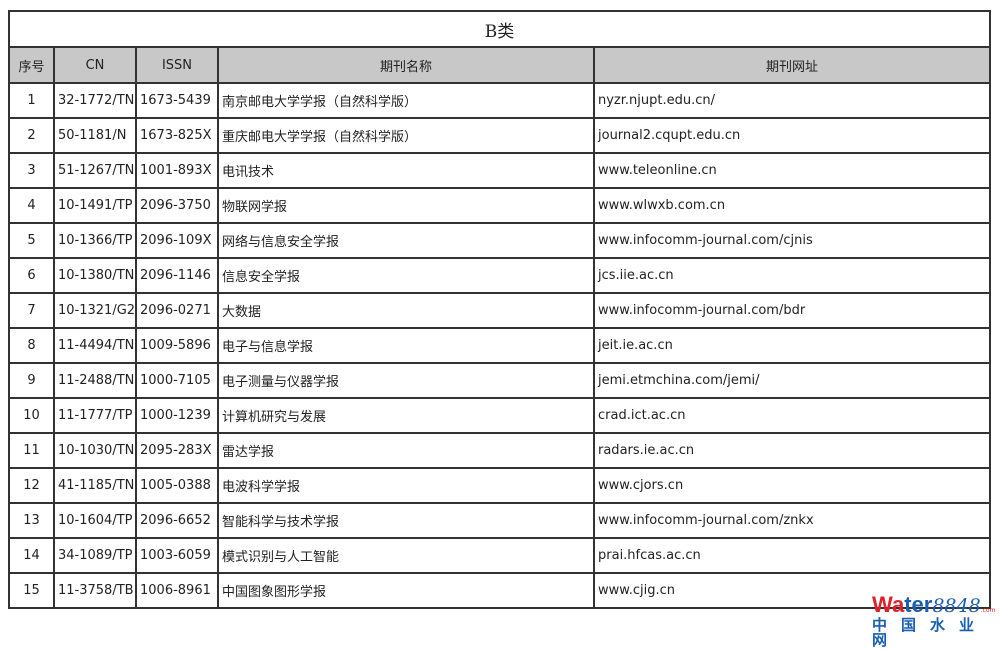 This screenshot has height=649, width=1000. I want to click on cell-url: radars.ie.ac.cn, so click(792, 450).